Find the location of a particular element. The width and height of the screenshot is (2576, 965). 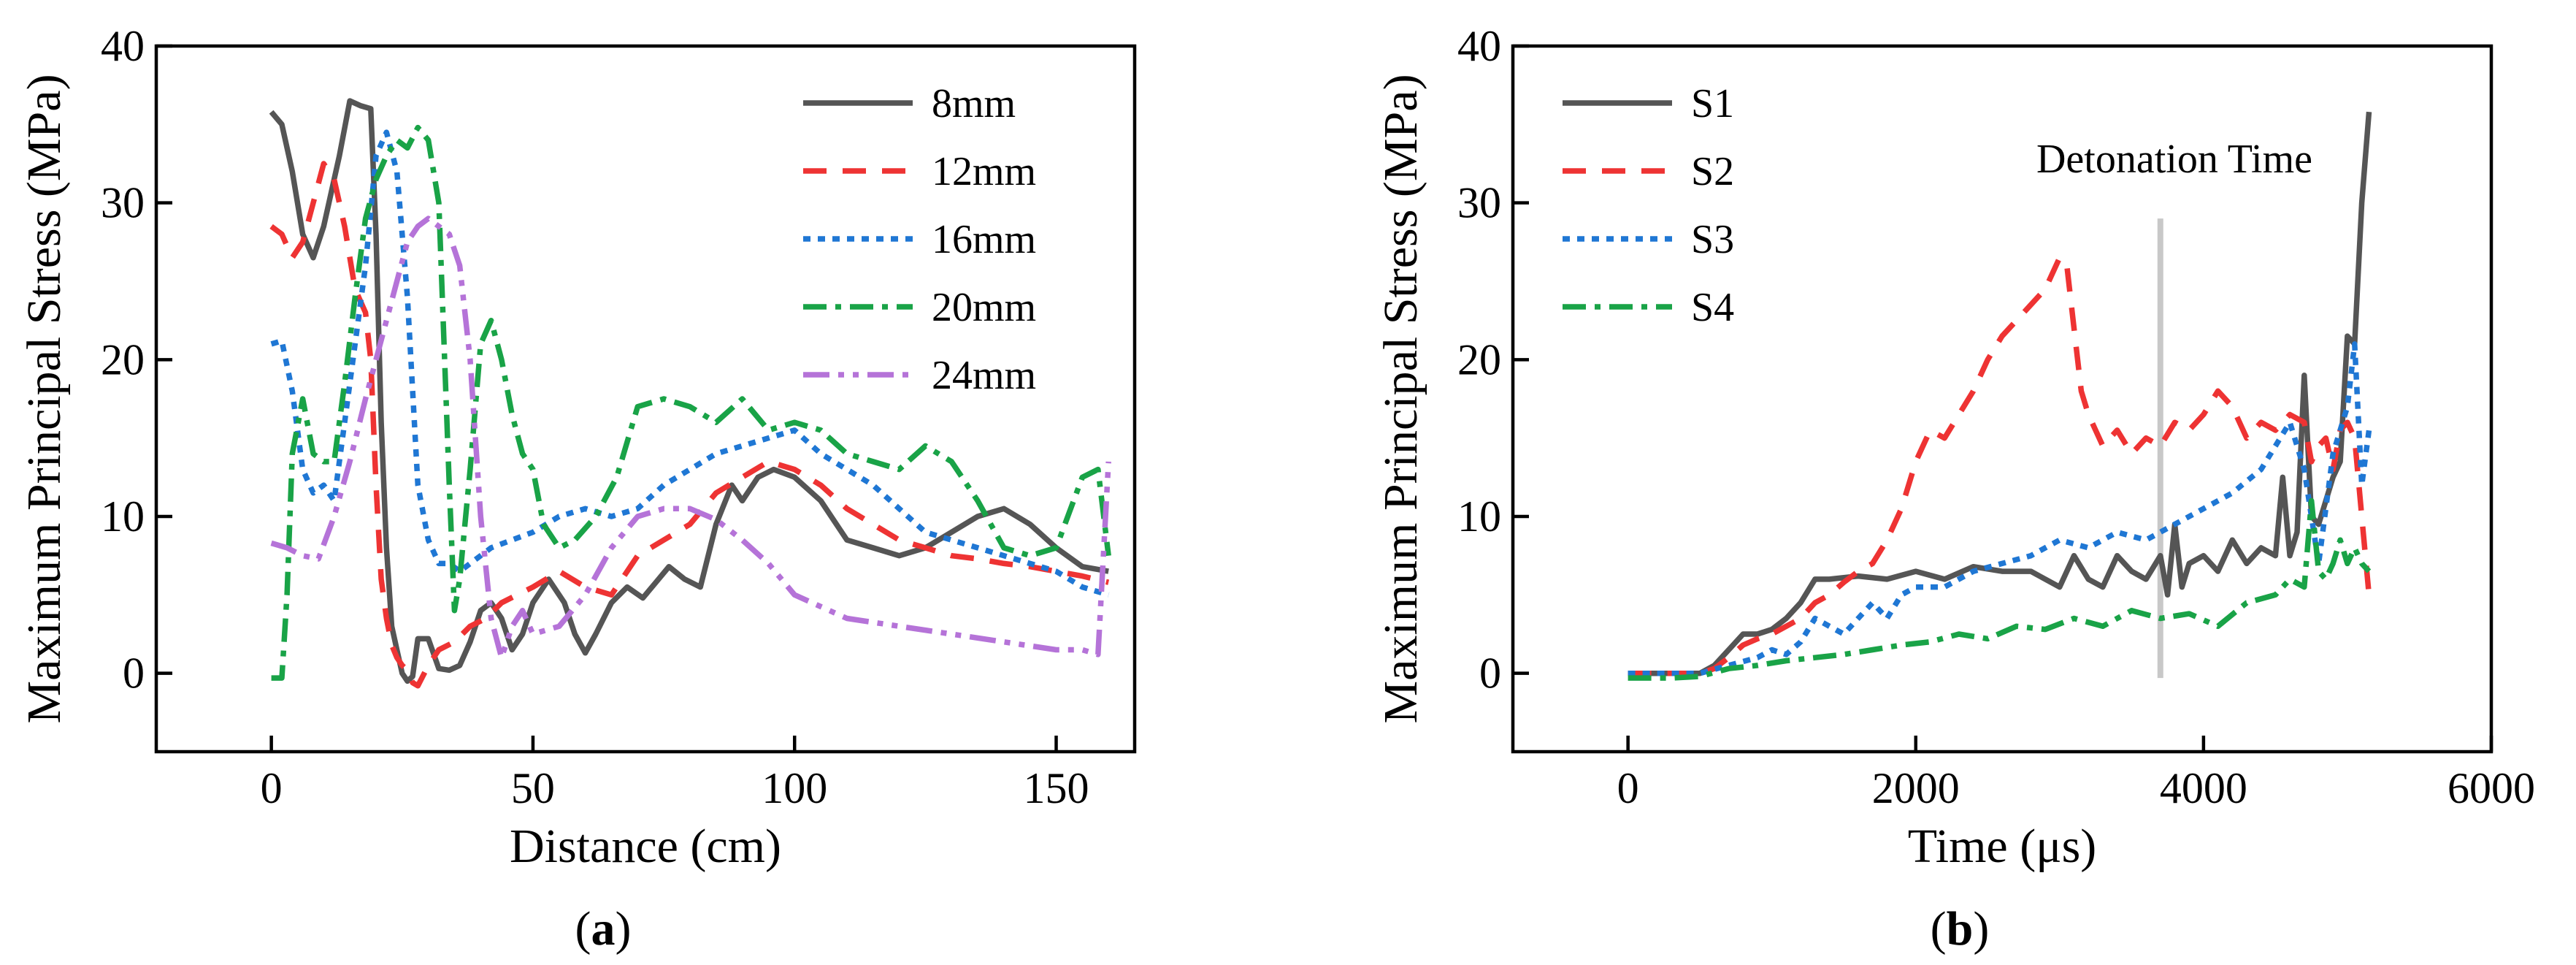

y-tick-label-b-4: 40 is located at coordinates (1479, 46).